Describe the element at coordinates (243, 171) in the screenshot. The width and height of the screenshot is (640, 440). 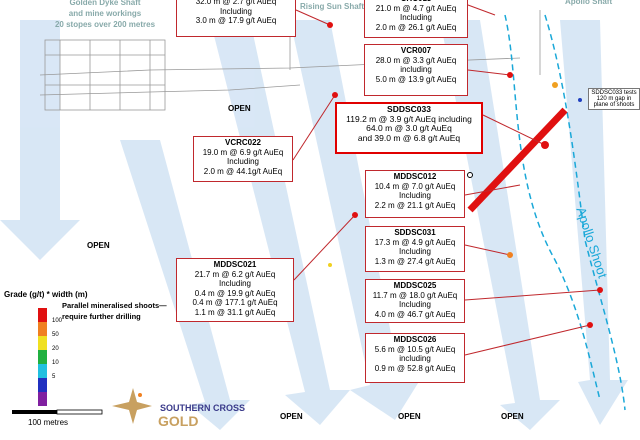
I see `callout-line: 2.0 m @ 44.1g/t AuEq` at that location.